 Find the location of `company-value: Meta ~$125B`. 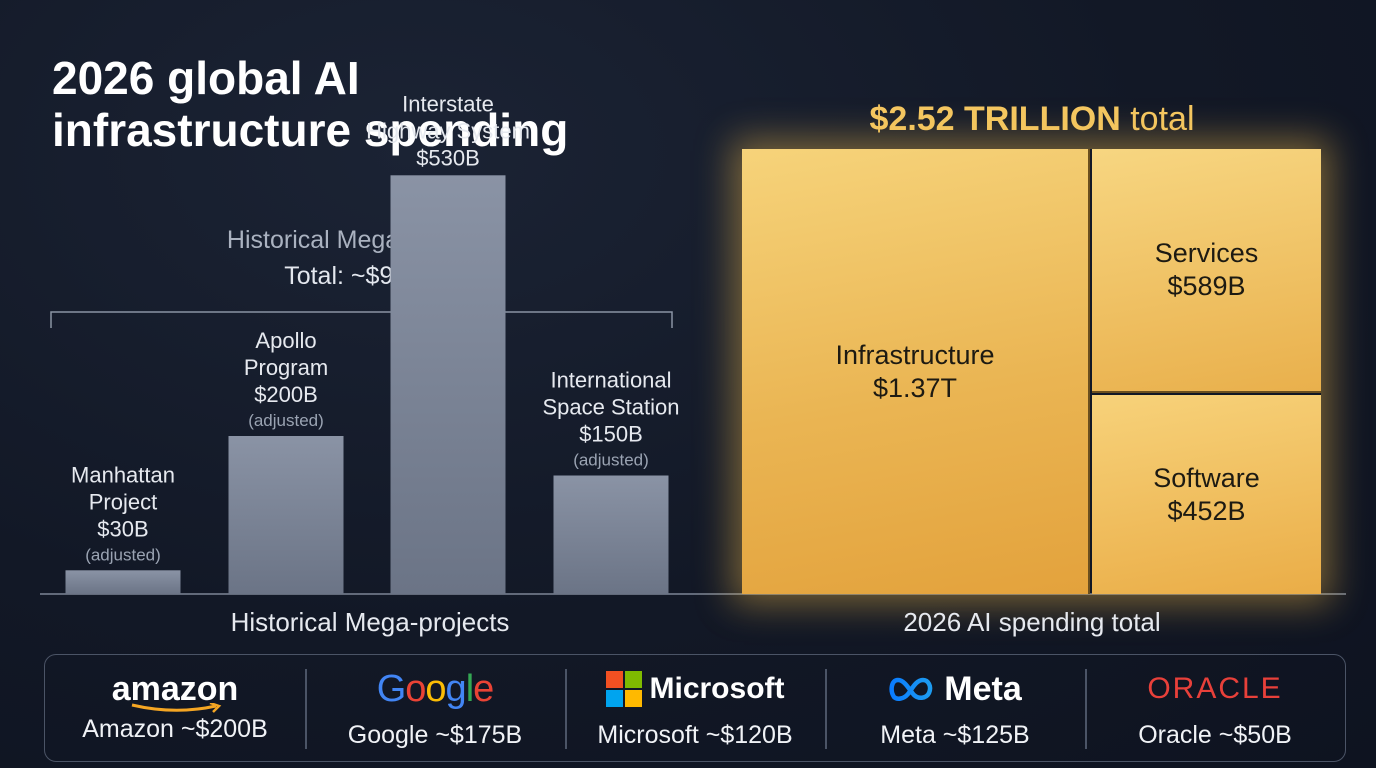

company-value: Meta ~$125B is located at coordinates (955, 735).